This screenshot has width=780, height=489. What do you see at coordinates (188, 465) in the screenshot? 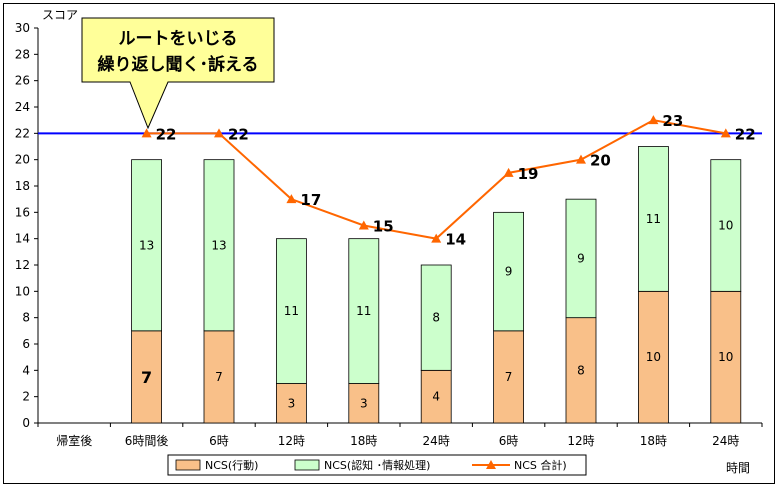
I see `legend-swatch-behavior` at bounding box center [188, 465].